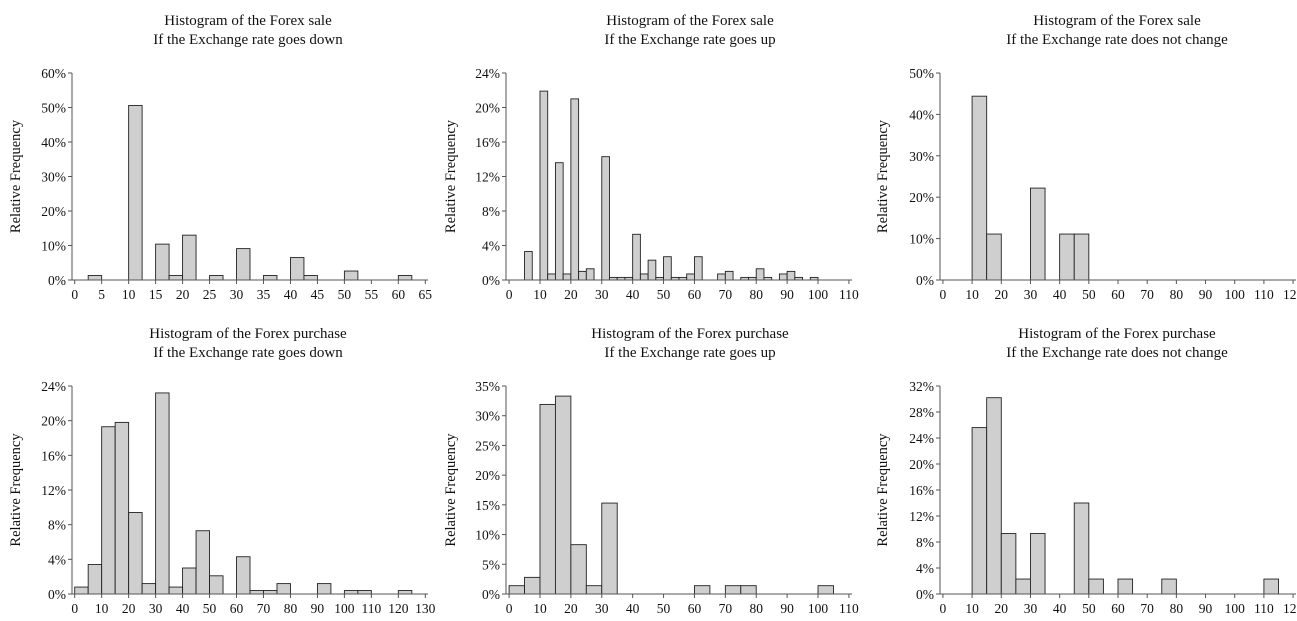 Image resolution: width=1297 pixels, height=621 pixels. Describe the element at coordinates (425, 608) in the screenshot. I see `x-tick-label: 130` at that location.